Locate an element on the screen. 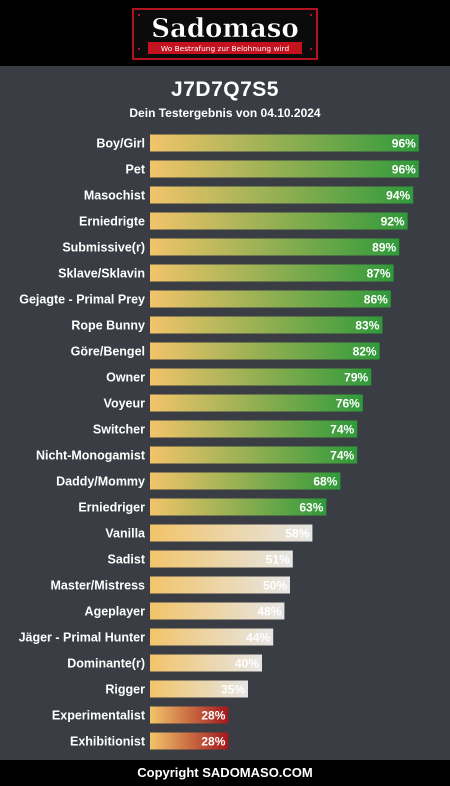 Image resolution: width=450 pixels, height=786 pixels. bar-label: Rope Bunny is located at coordinates (108, 326).